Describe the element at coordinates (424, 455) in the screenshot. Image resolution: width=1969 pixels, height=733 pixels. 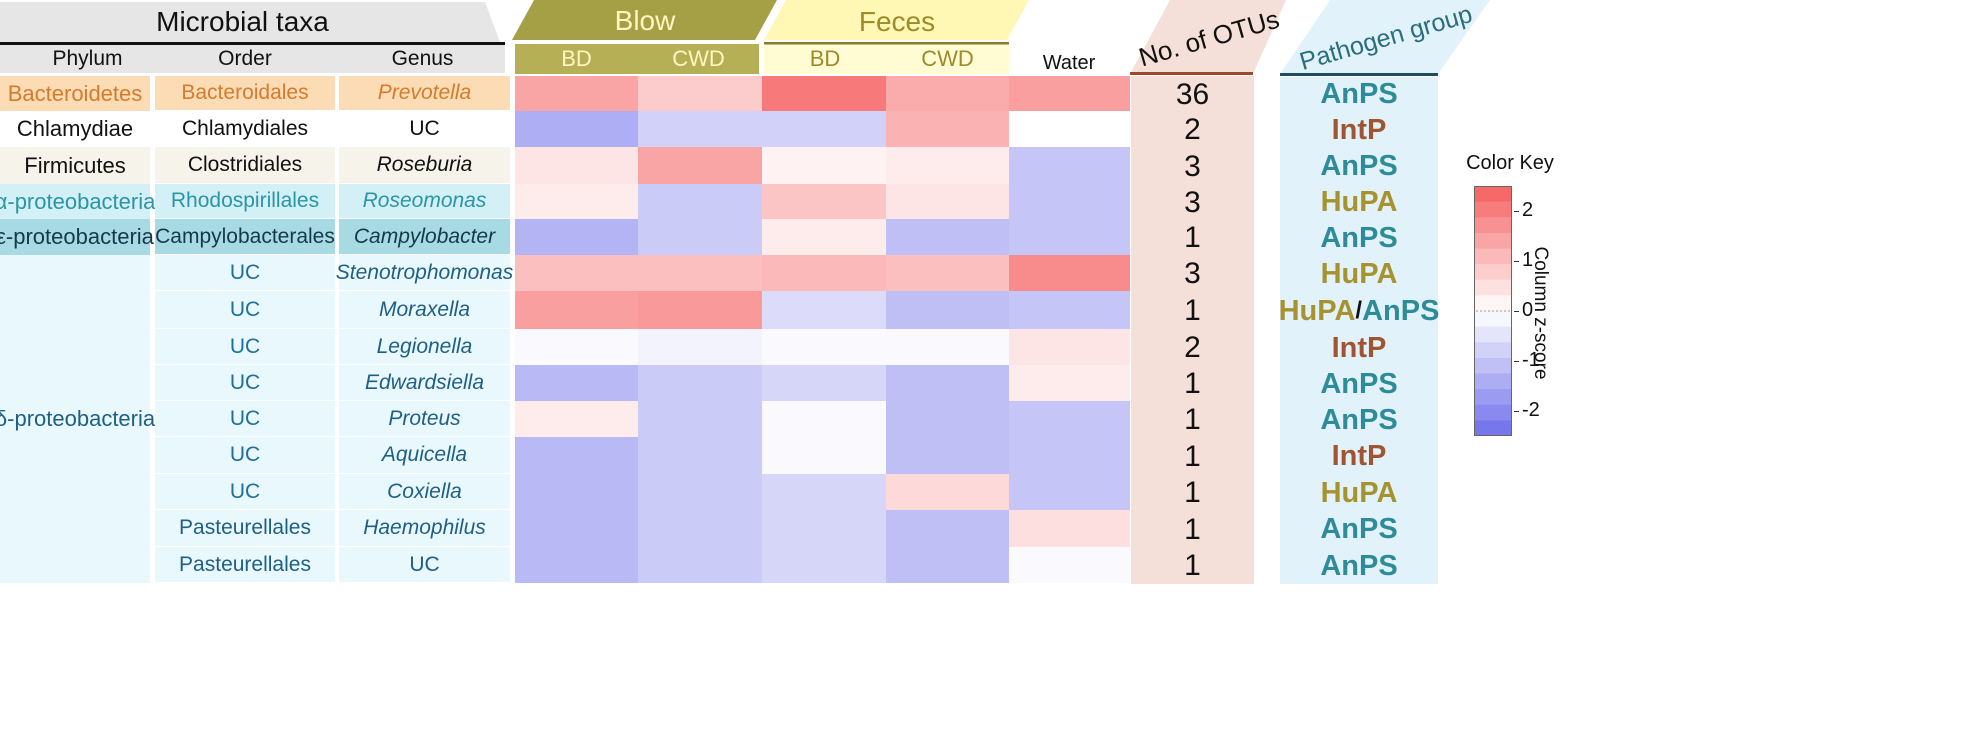
I see `genus-cell: Aquicella` at that location.